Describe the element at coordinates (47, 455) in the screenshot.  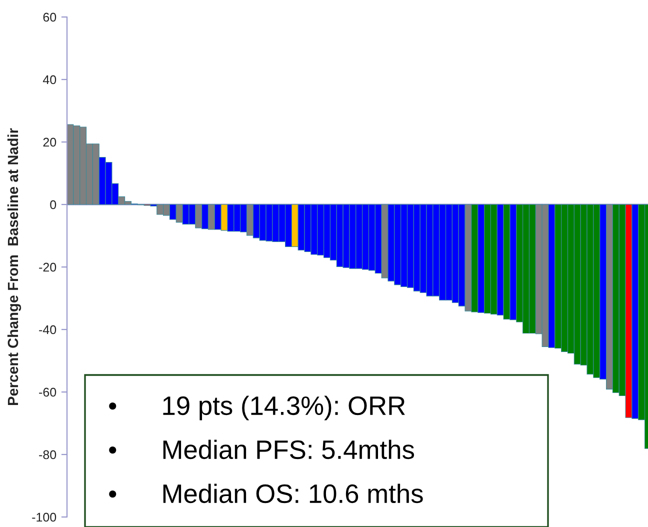
I see `y-tick-label: -80` at that location.